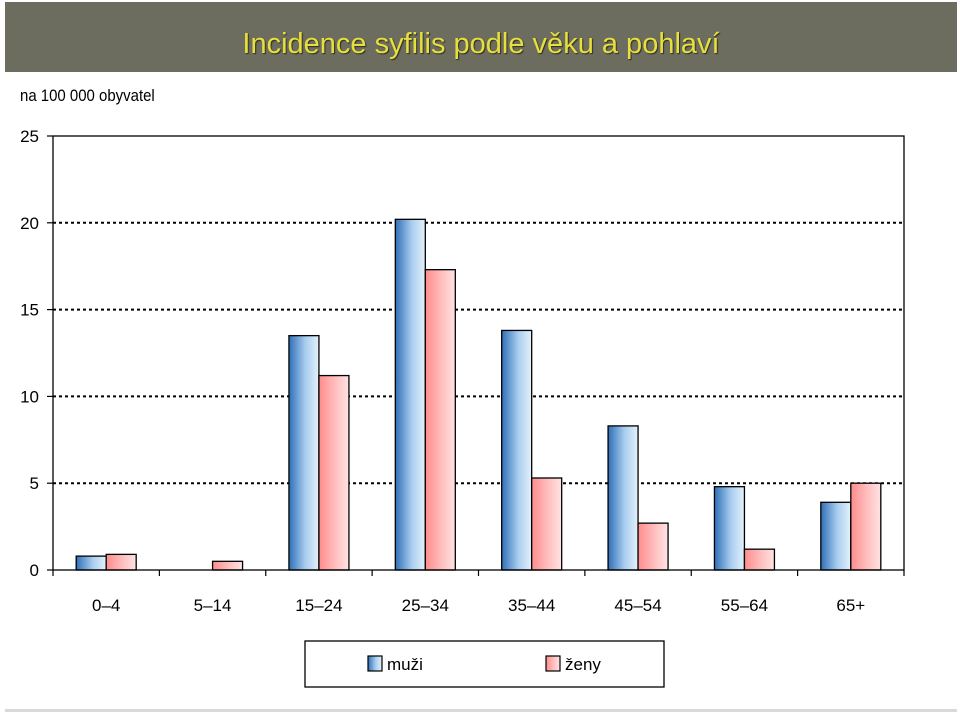  I want to click on legend-label-men: muži, so click(405, 664).